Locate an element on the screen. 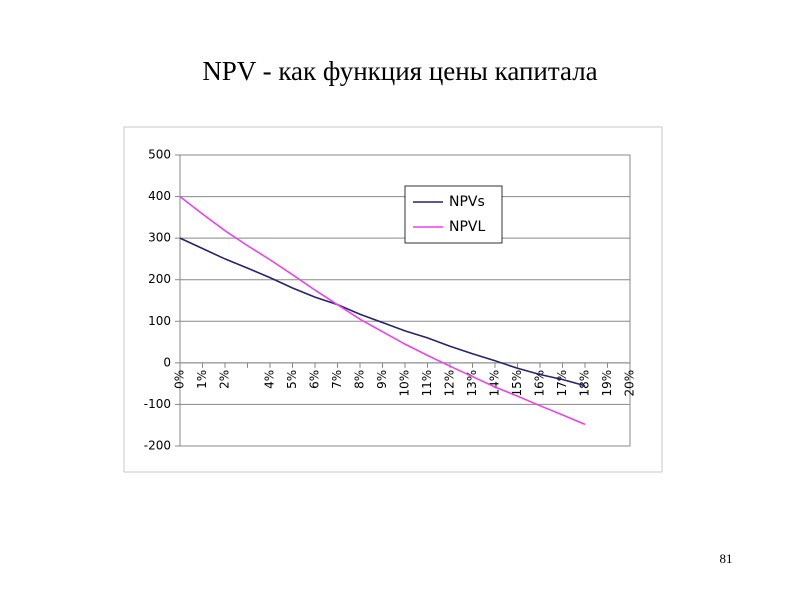 The image size is (800, 604). x-tick-label: 10% is located at coordinates (405, 383).